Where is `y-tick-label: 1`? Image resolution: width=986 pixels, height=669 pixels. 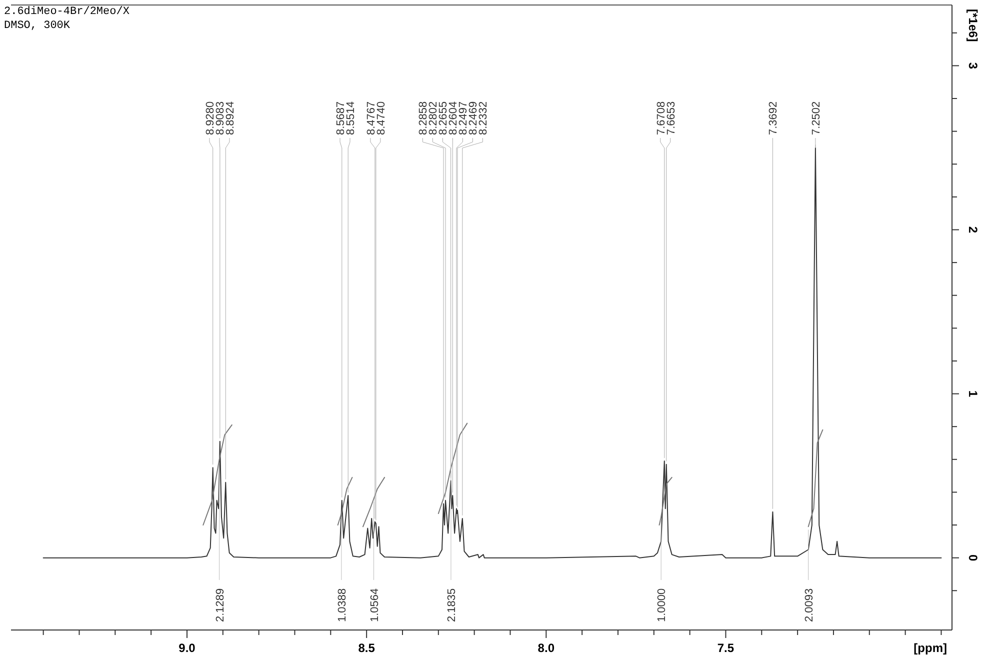
y-tick-label: 1 is located at coordinates (973, 394).